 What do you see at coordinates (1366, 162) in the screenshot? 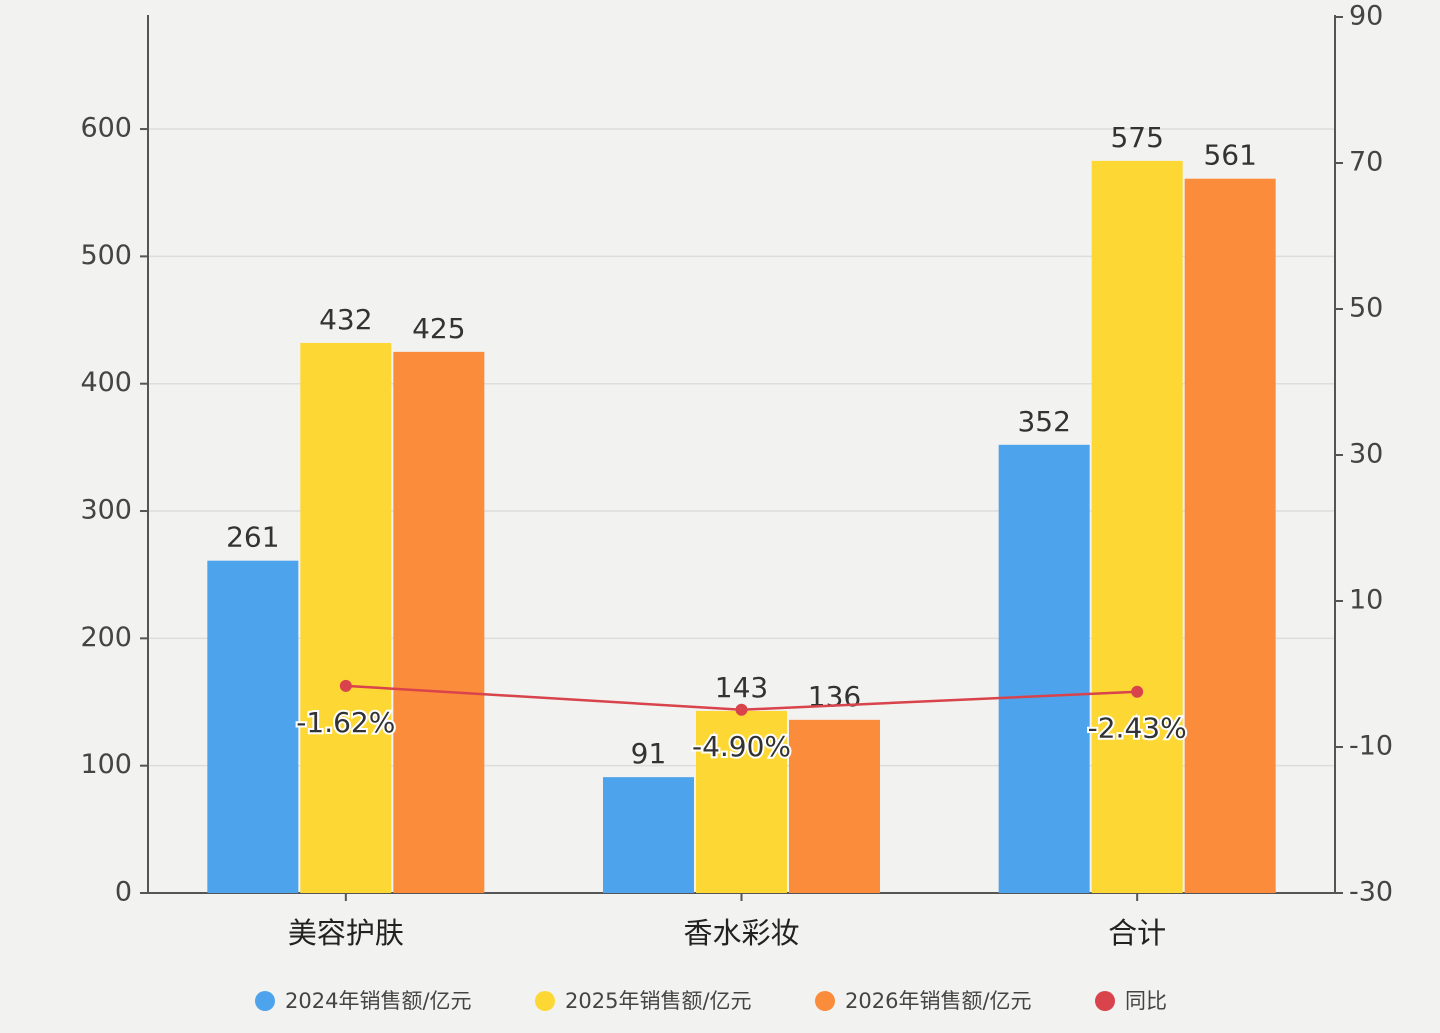
I see `y2-tick-label: 70` at bounding box center [1366, 162].